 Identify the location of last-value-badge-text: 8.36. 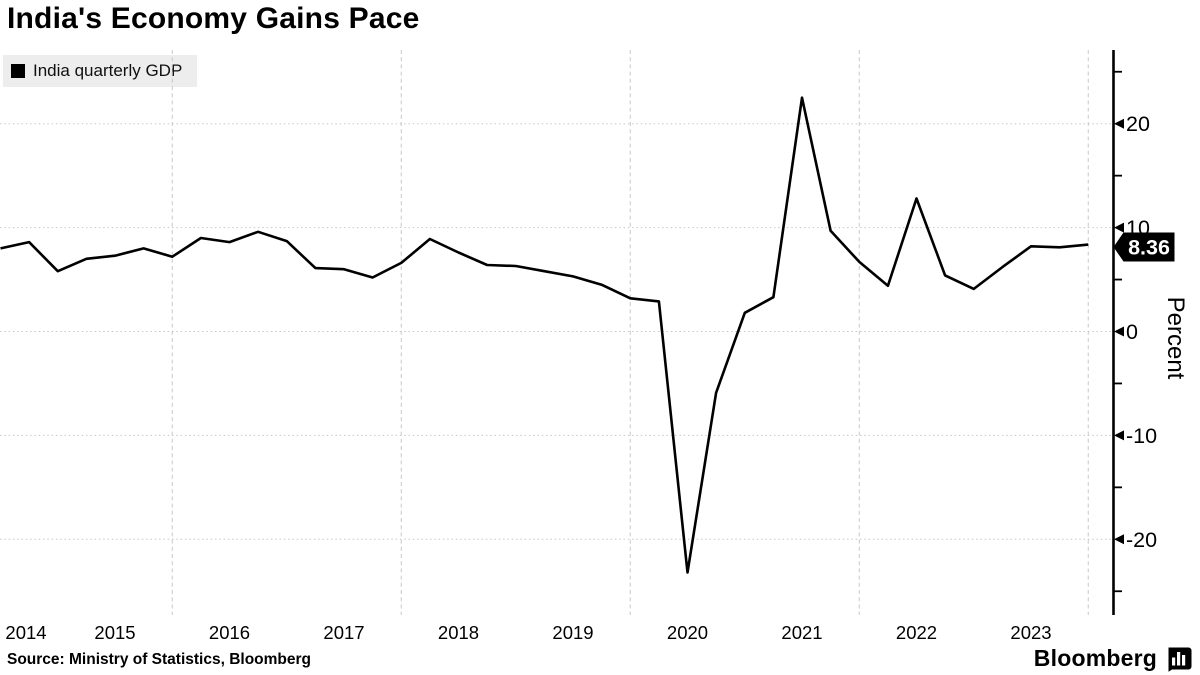
(1149, 248).